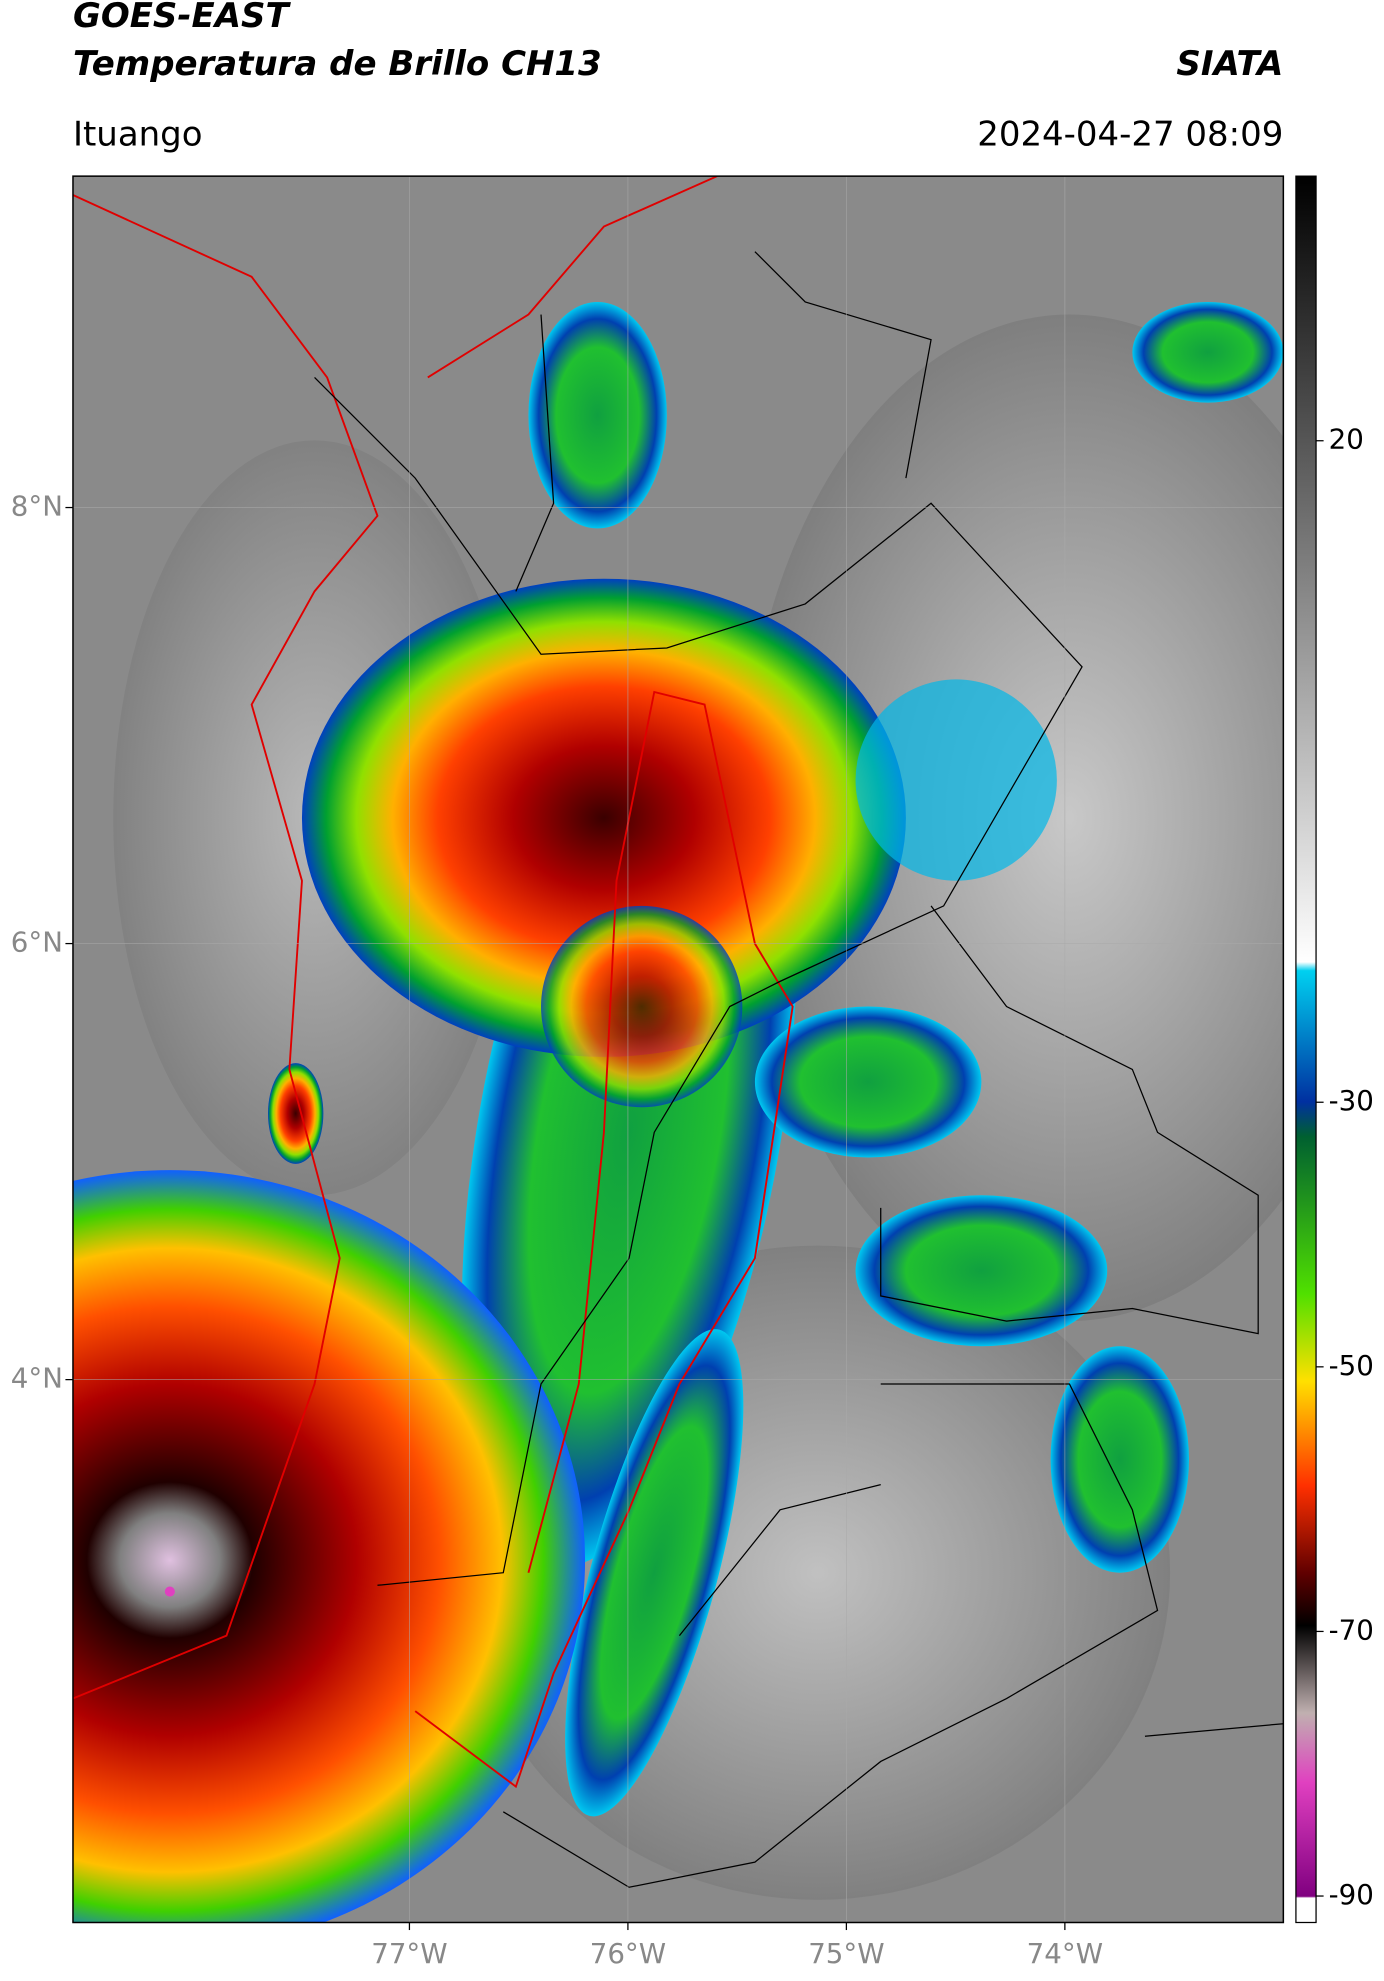 This screenshot has width=1384, height=1981. I want to click on location: Ituango, so click(138, 134).